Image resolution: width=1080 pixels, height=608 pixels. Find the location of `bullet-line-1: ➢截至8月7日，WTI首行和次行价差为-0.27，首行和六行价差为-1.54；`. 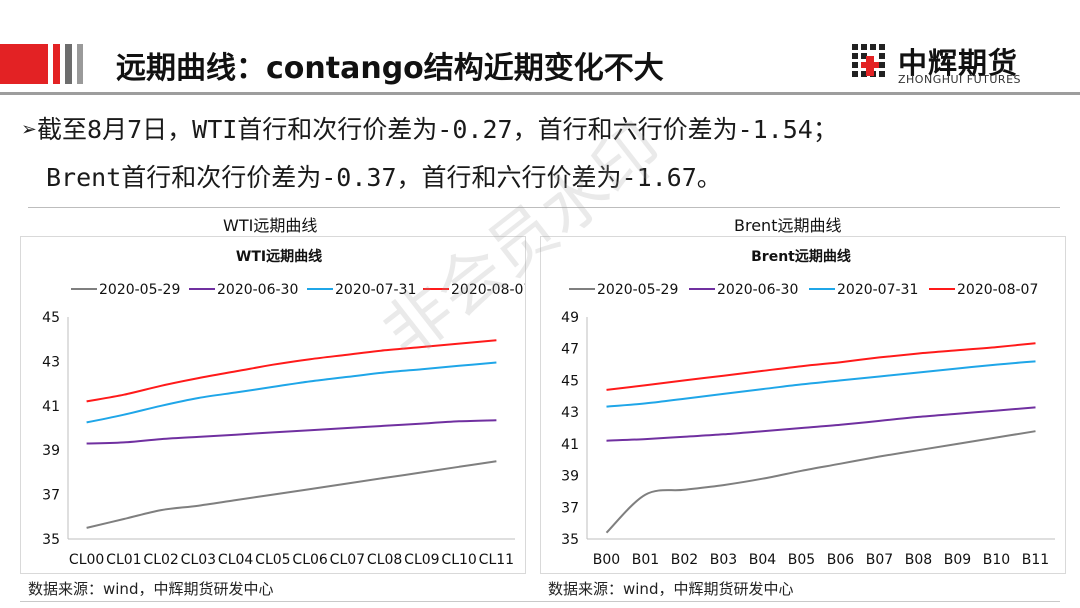

bullet-line-1: ➢截至8月7日，WTI首行和次行价差为-0.27，首行和六行价差为-1.54； is located at coordinates (430, 129).